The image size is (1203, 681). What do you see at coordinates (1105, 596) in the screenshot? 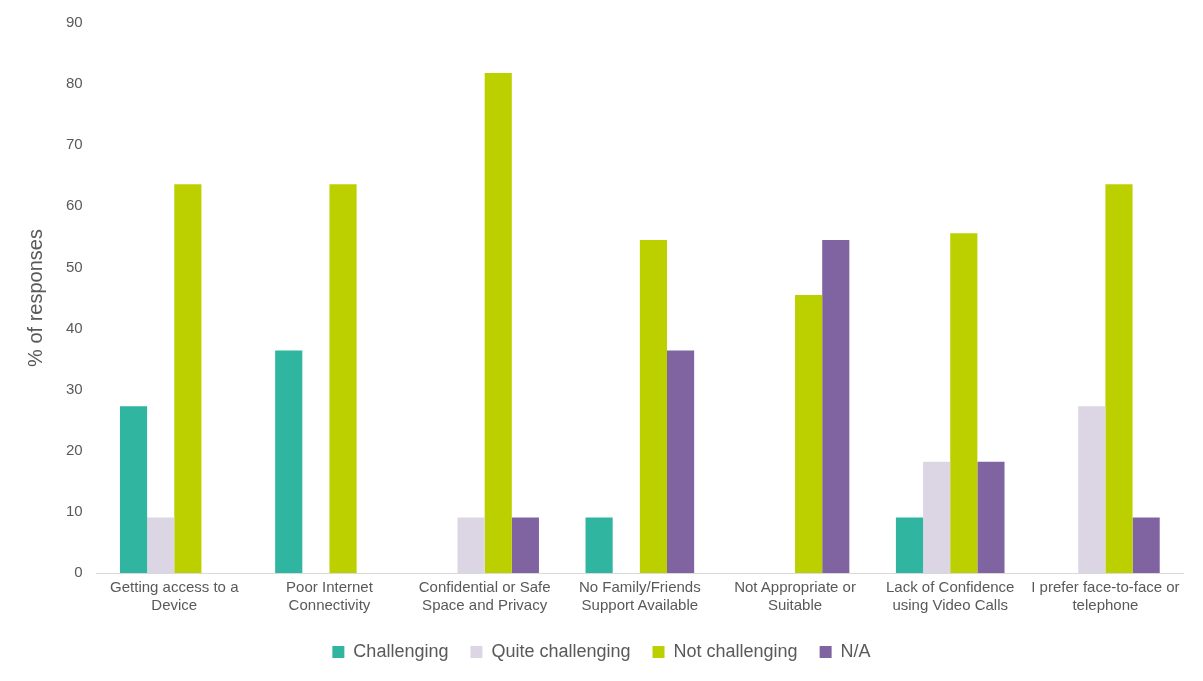
I see `x-tick-label: I prefer face-to-face or telephone` at bounding box center [1105, 596].